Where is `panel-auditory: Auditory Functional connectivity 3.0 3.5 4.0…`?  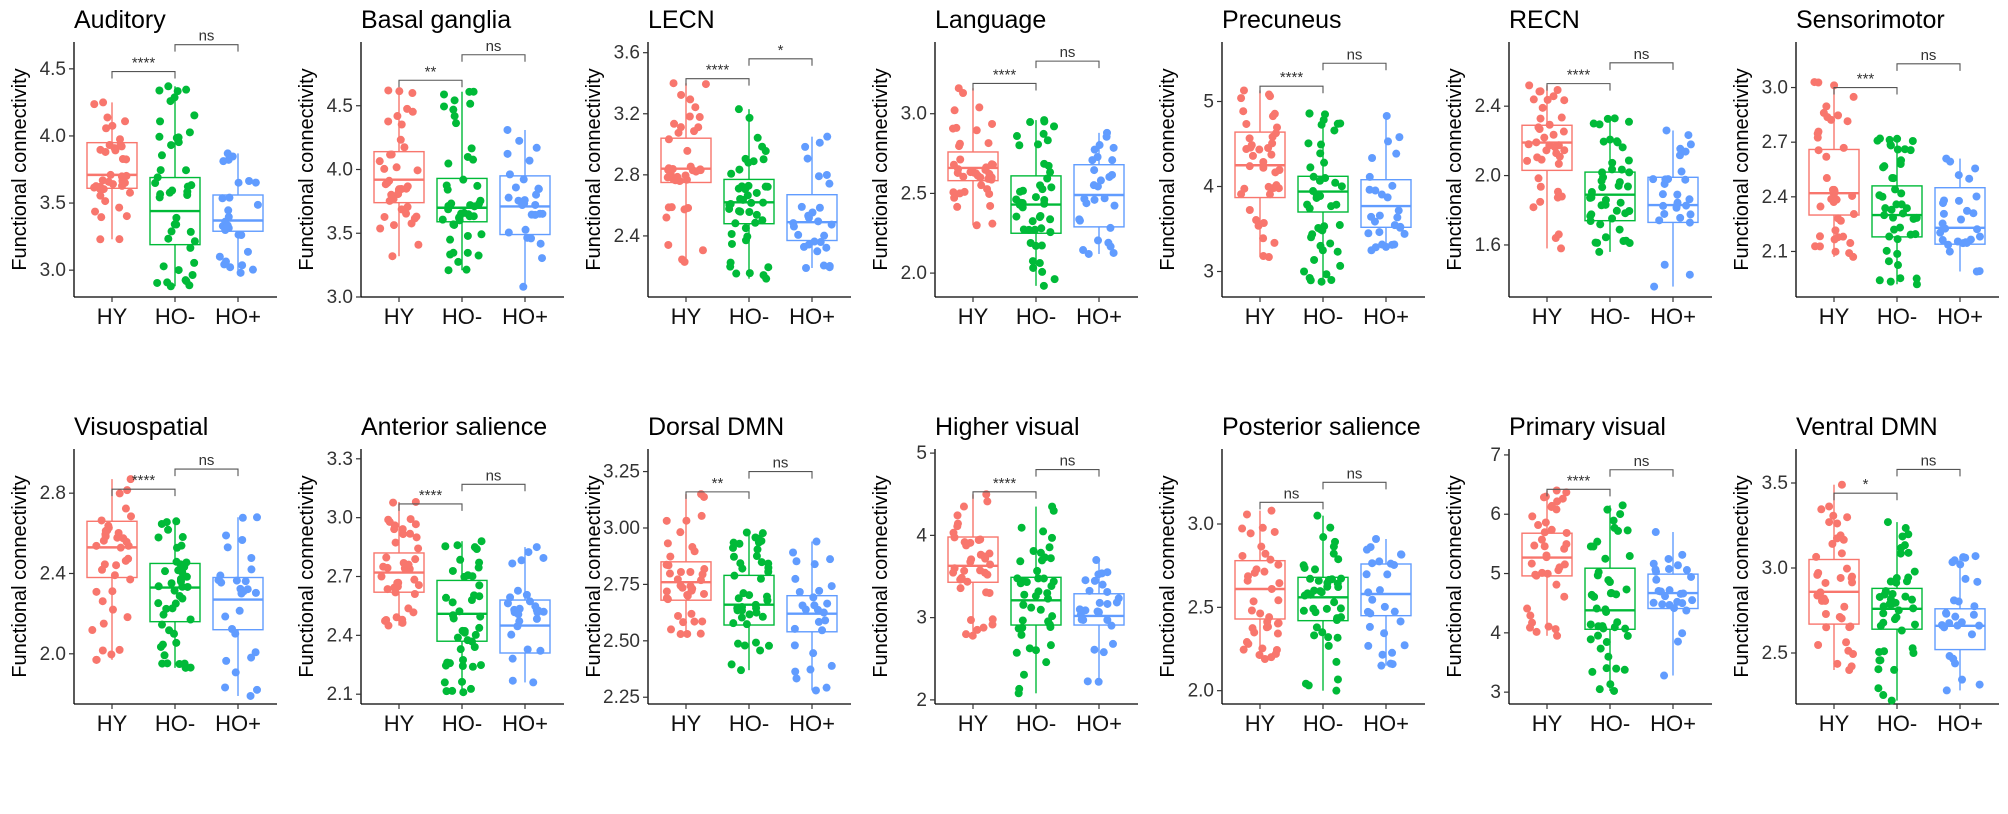 panel-auditory: Auditory Functional connectivity 3.0 3.5 4.0… is located at coordinates (143, 167).